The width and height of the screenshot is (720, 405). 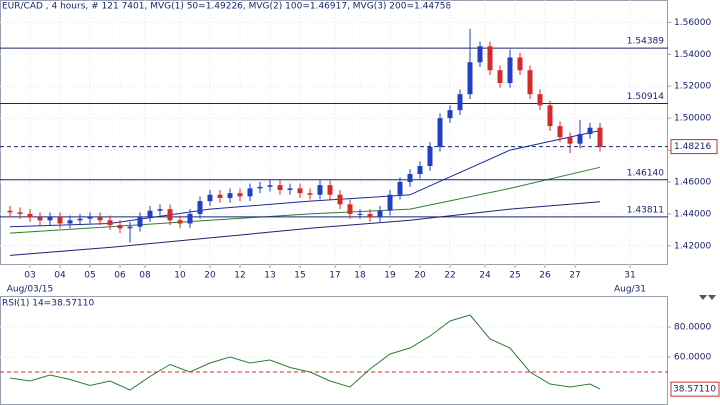 I want to click on level-label: 1.54389, so click(x=645, y=42).